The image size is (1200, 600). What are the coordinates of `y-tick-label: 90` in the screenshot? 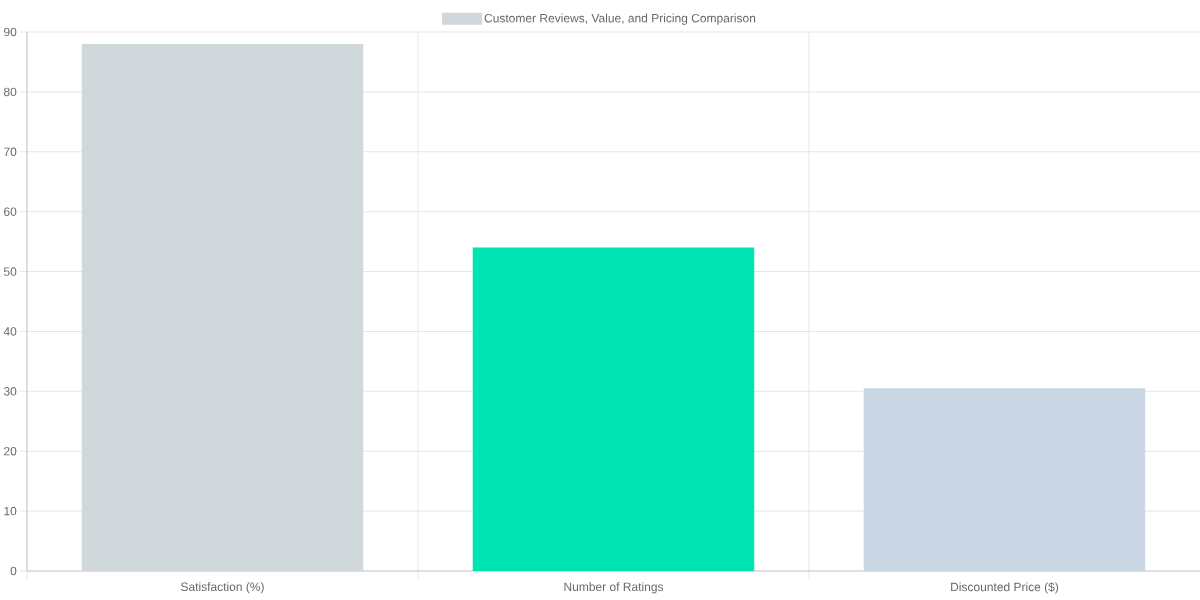 It's located at (10, 32).